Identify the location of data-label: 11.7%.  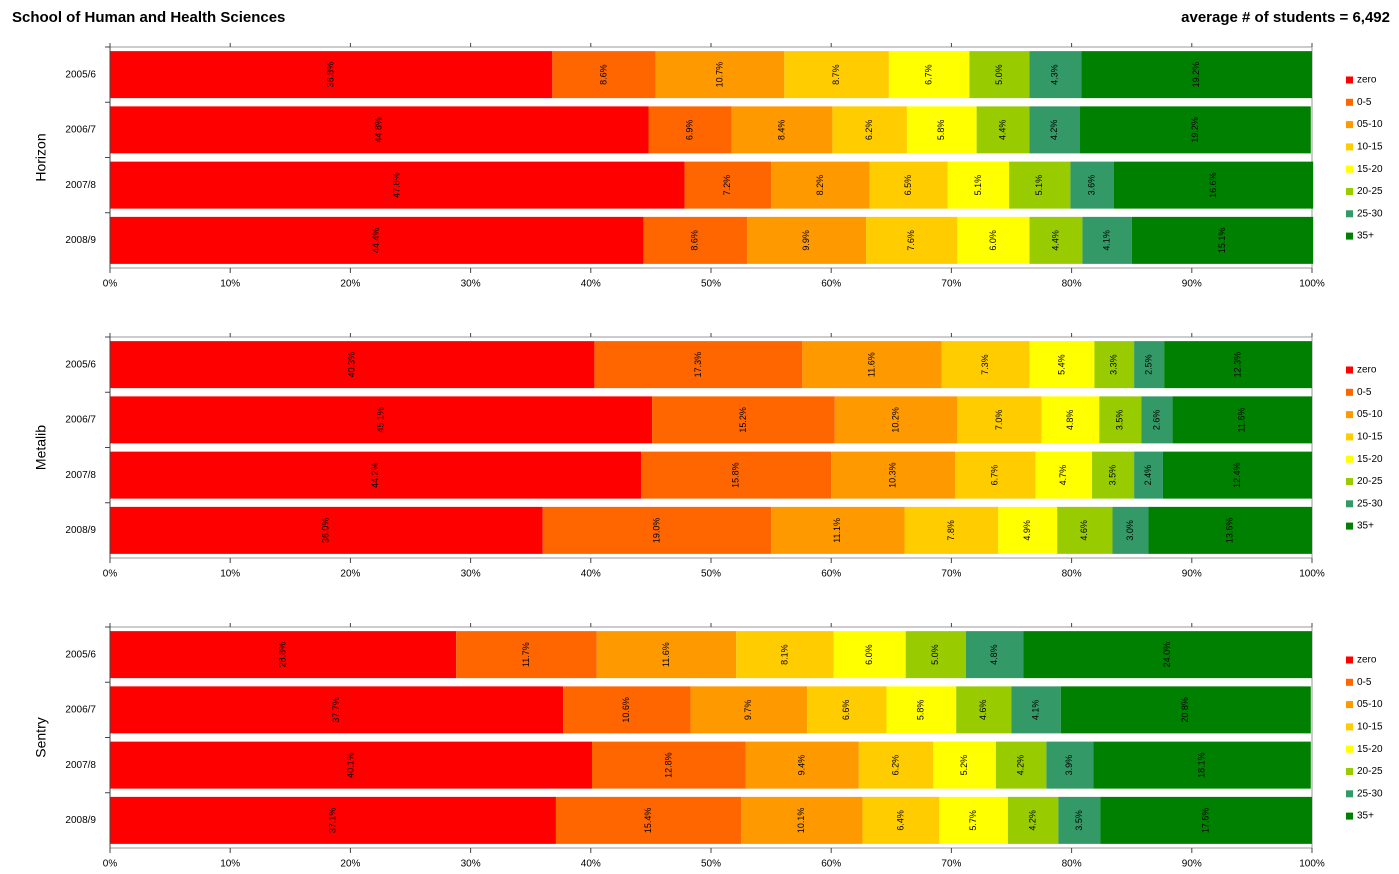
(526, 654).